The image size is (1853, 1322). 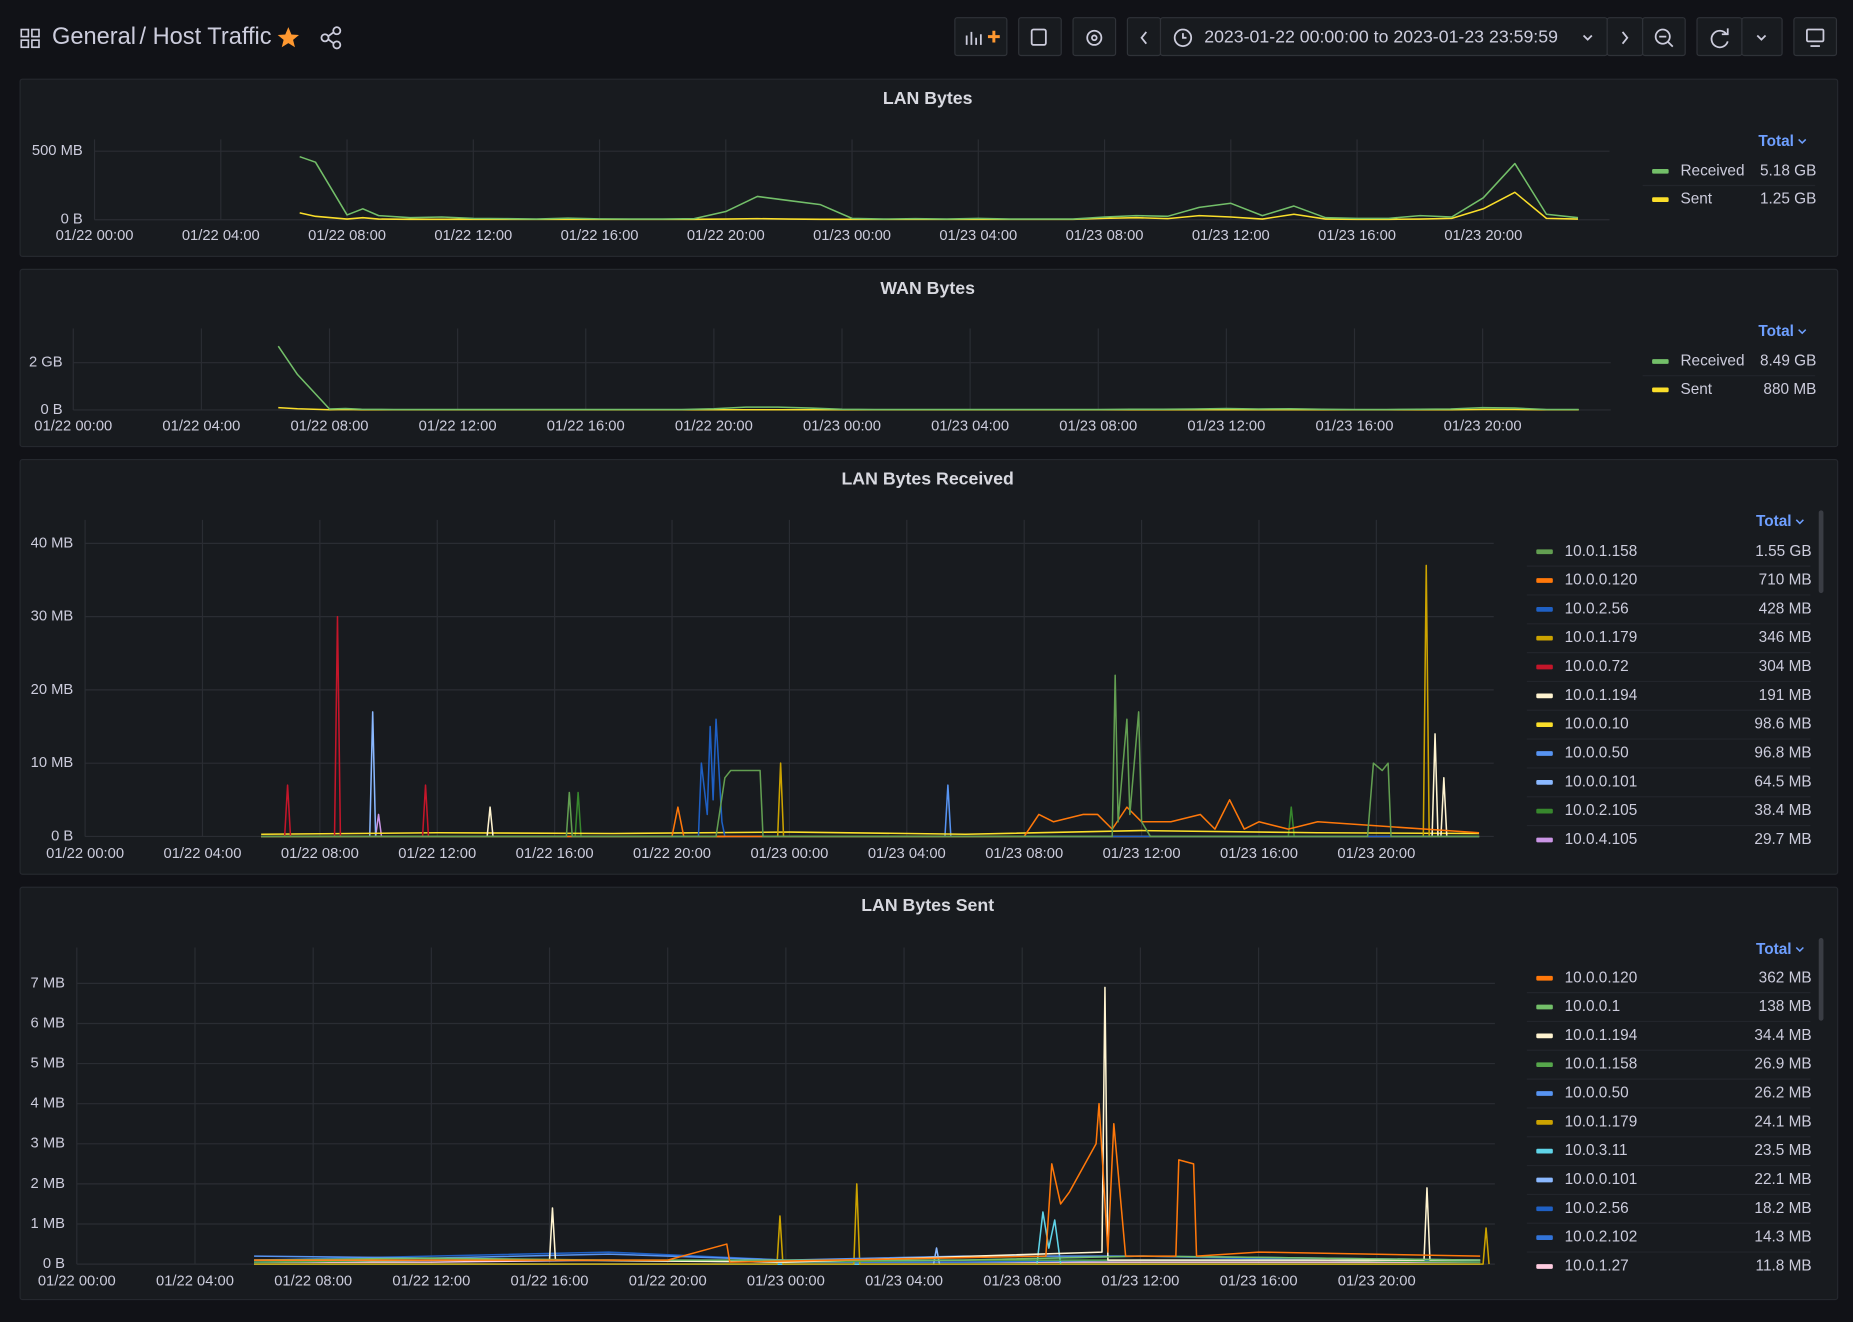 What do you see at coordinates (57, 151) in the screenshot?
I see `y-tick-label: 500 MB` at bounding box center [57, 151].